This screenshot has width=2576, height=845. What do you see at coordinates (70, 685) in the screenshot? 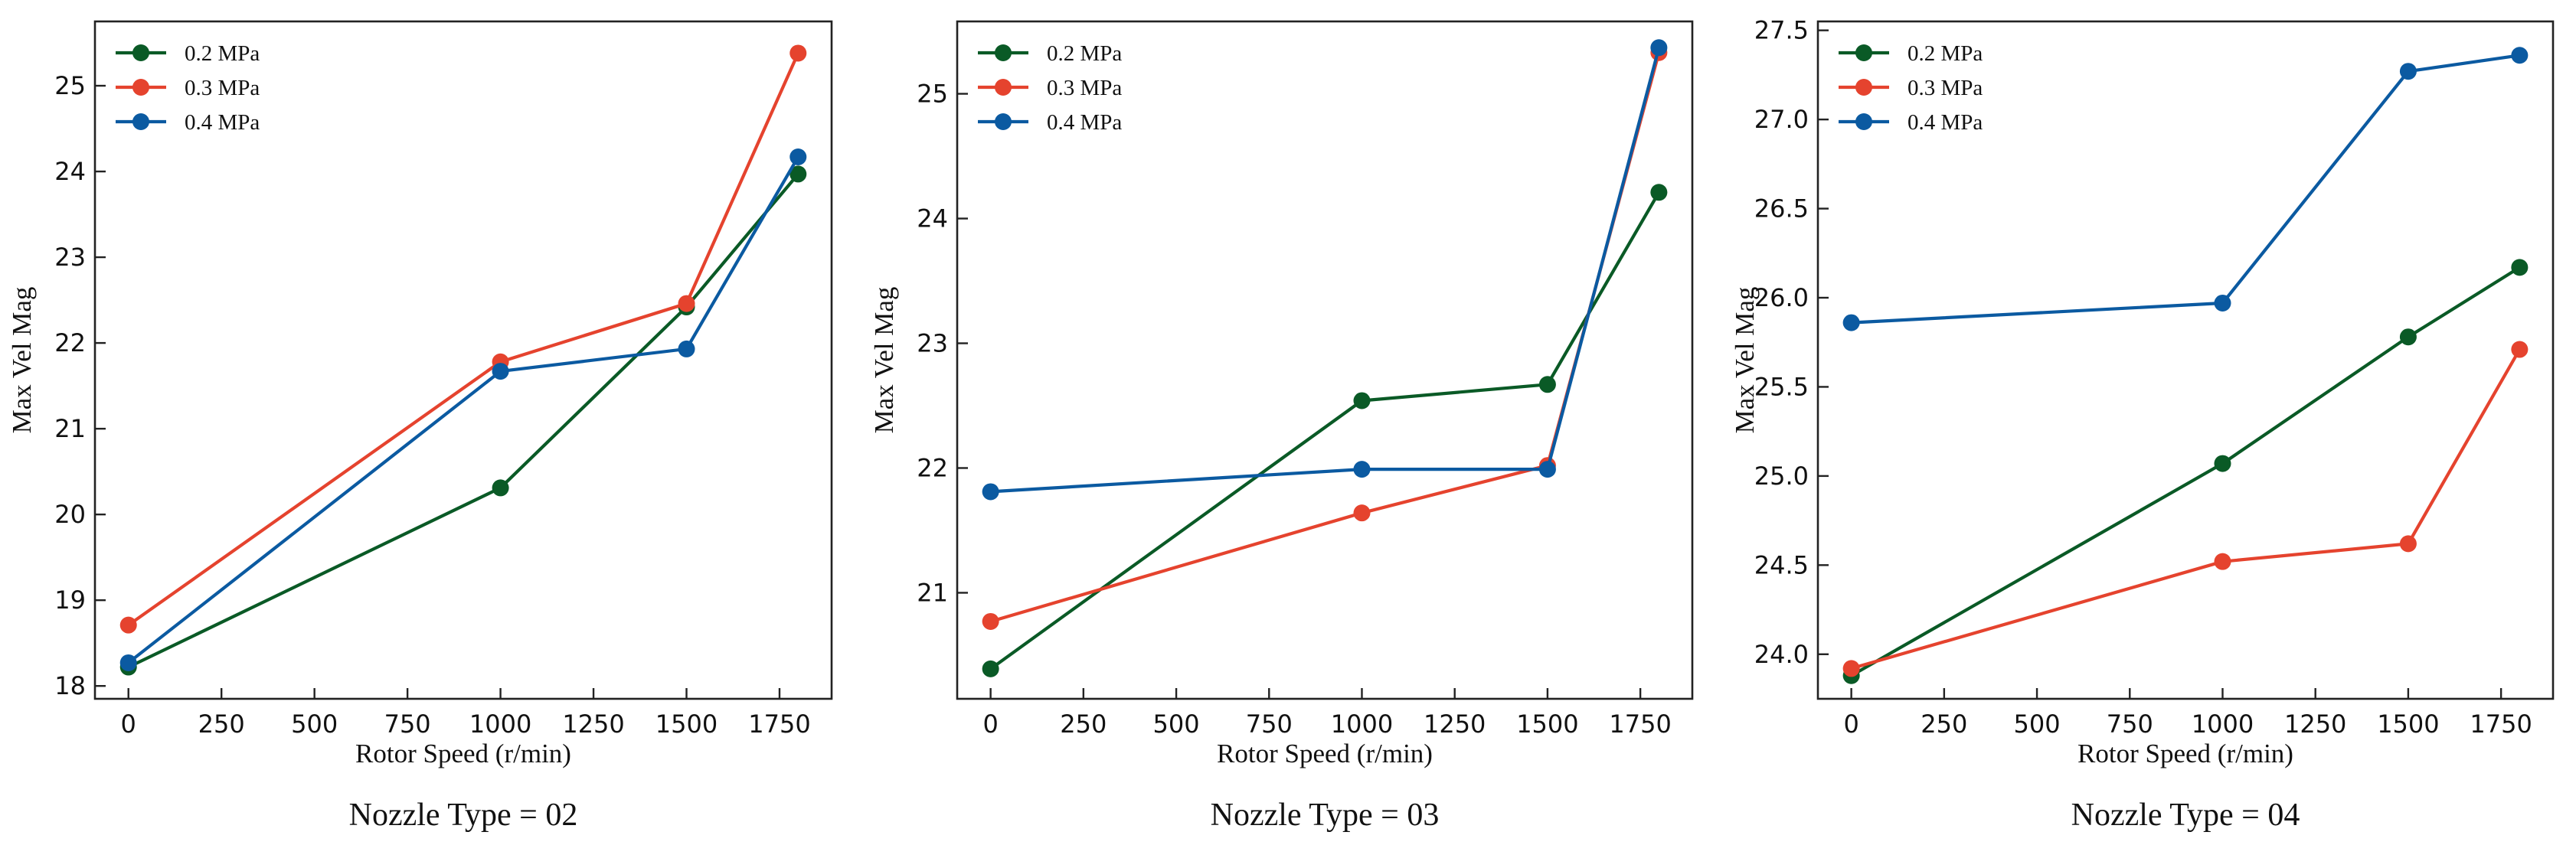
I see `y-tick-label: 18` at bounding box center [70, 685].